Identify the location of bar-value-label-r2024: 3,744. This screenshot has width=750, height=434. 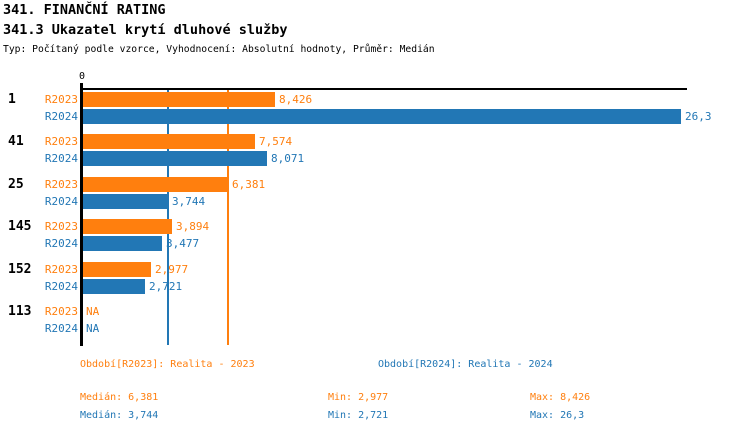
(189, 201).